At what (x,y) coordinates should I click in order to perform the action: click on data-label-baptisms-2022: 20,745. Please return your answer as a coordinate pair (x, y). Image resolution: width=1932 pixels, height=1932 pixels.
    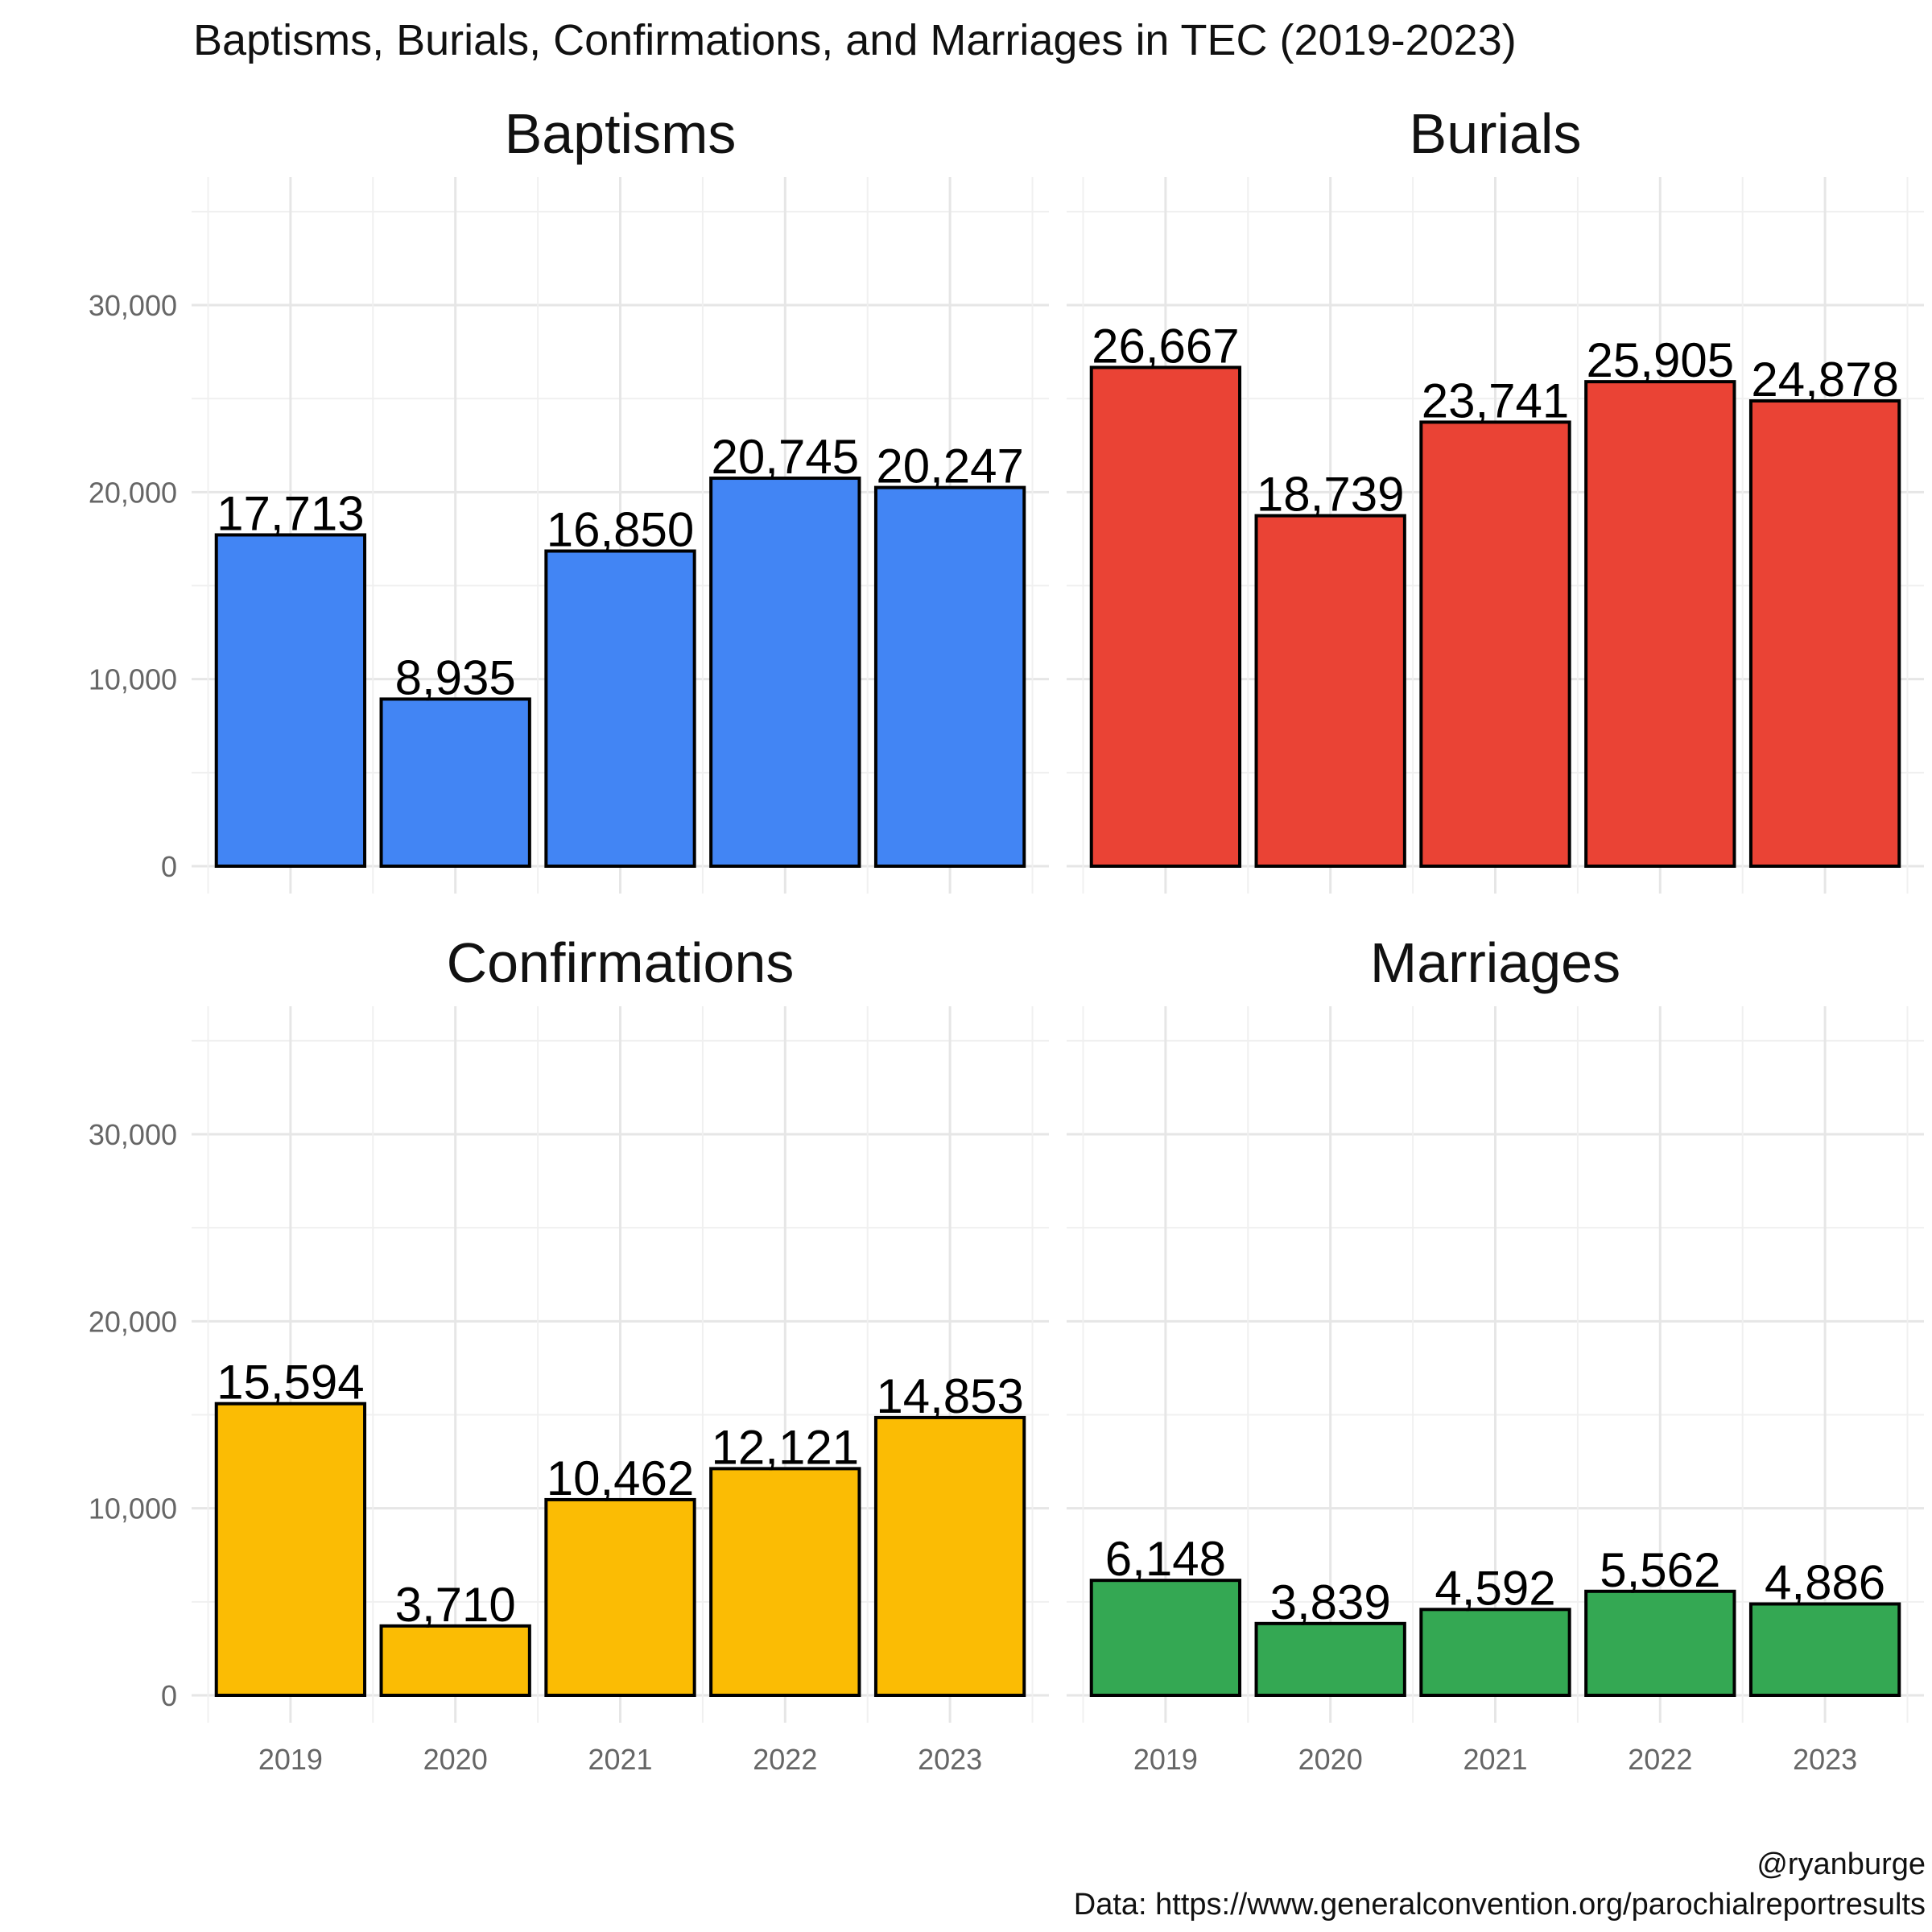
    Looking at the image, I should click on (786, 457).